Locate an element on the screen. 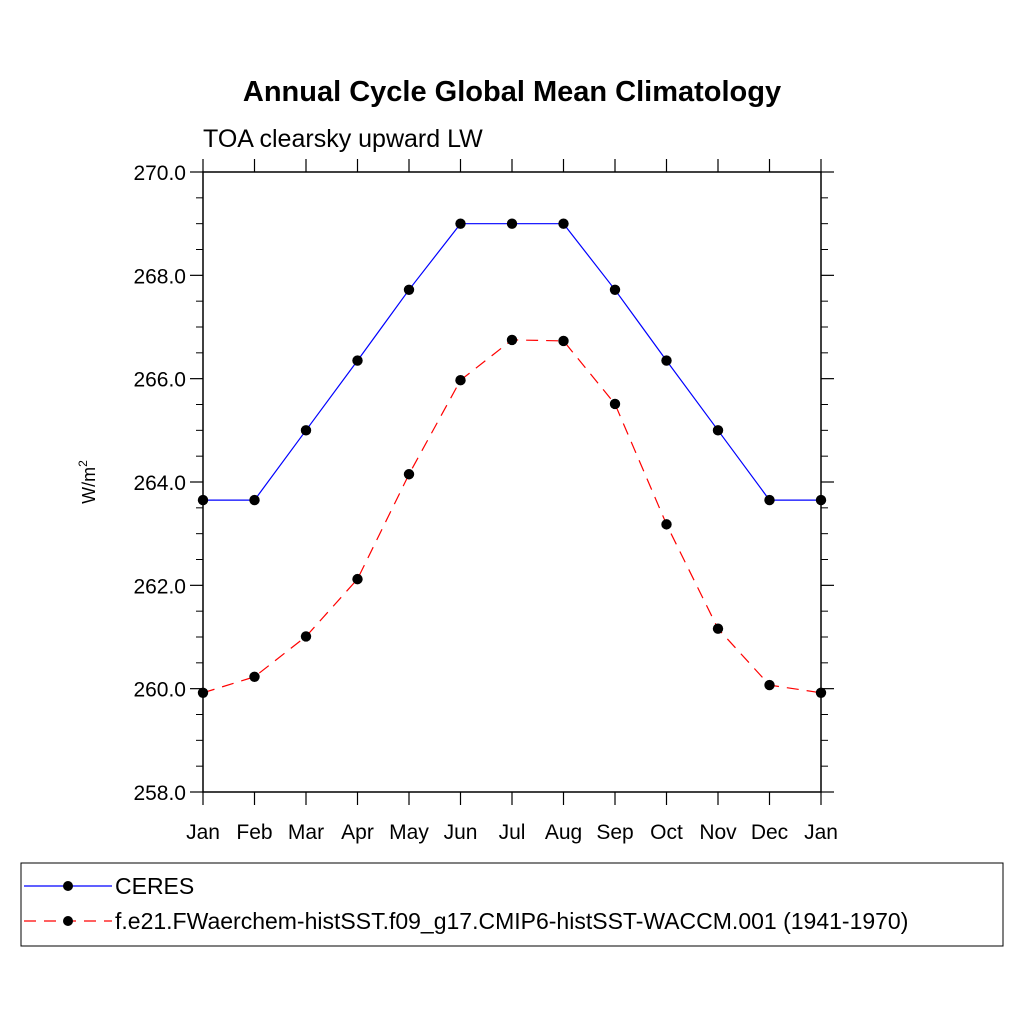 This screenshot has width=1024, height=1024. y-axis-label: W/m2 is located at coordinates (87, 482).